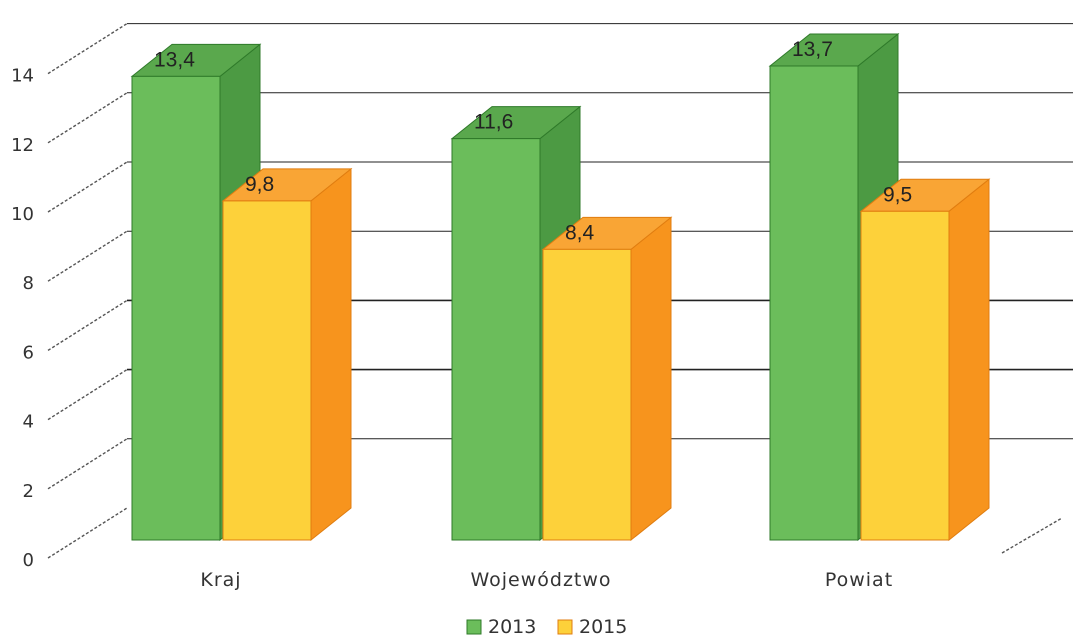  Describe the element at coordinates (28, 422) in the screenshot. I see `y-tick-label: 4` at that location.